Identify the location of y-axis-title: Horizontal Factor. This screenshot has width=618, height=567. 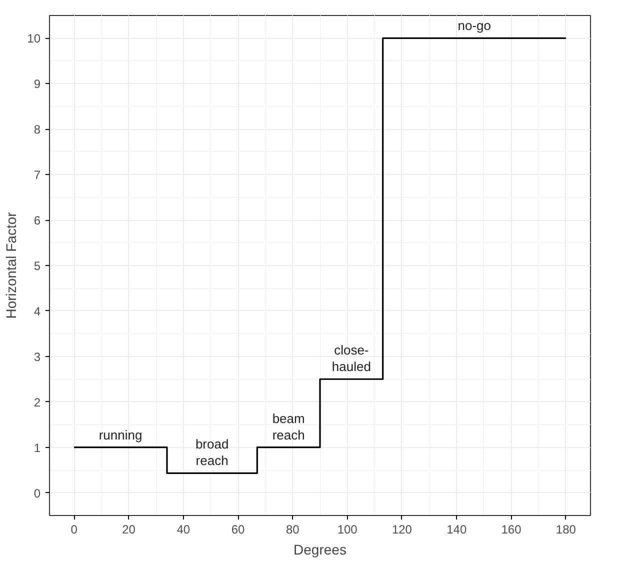
(11, 265).